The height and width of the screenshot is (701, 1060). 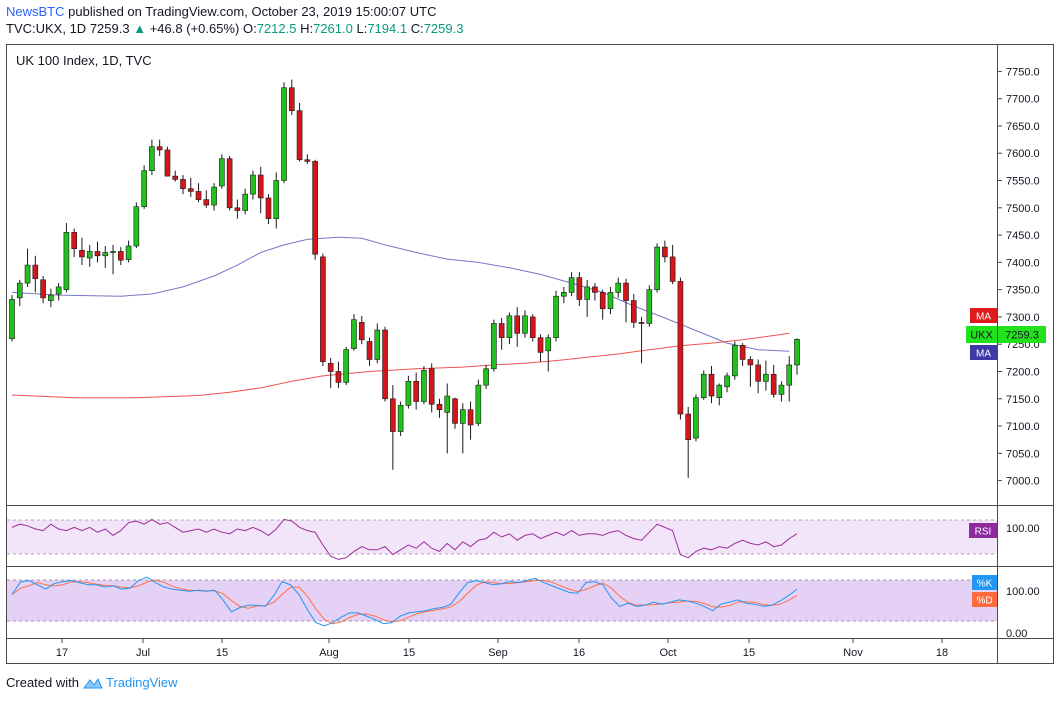 What do you see at coordinates (35, 11) in the screenshot?
I see `author-name: NewsBTC` at bounding box center [35, 11].